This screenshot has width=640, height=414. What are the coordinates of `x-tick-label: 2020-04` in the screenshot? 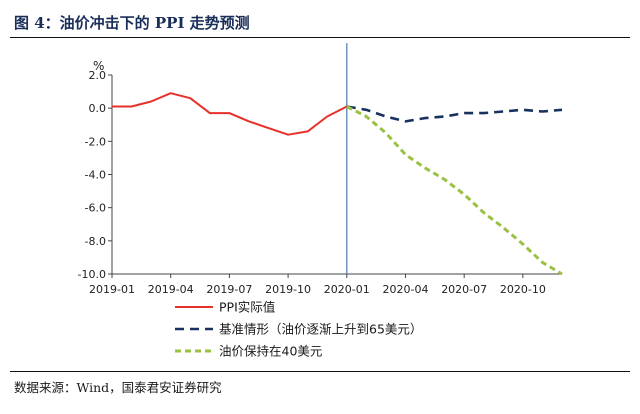 It's located at (405, 289).